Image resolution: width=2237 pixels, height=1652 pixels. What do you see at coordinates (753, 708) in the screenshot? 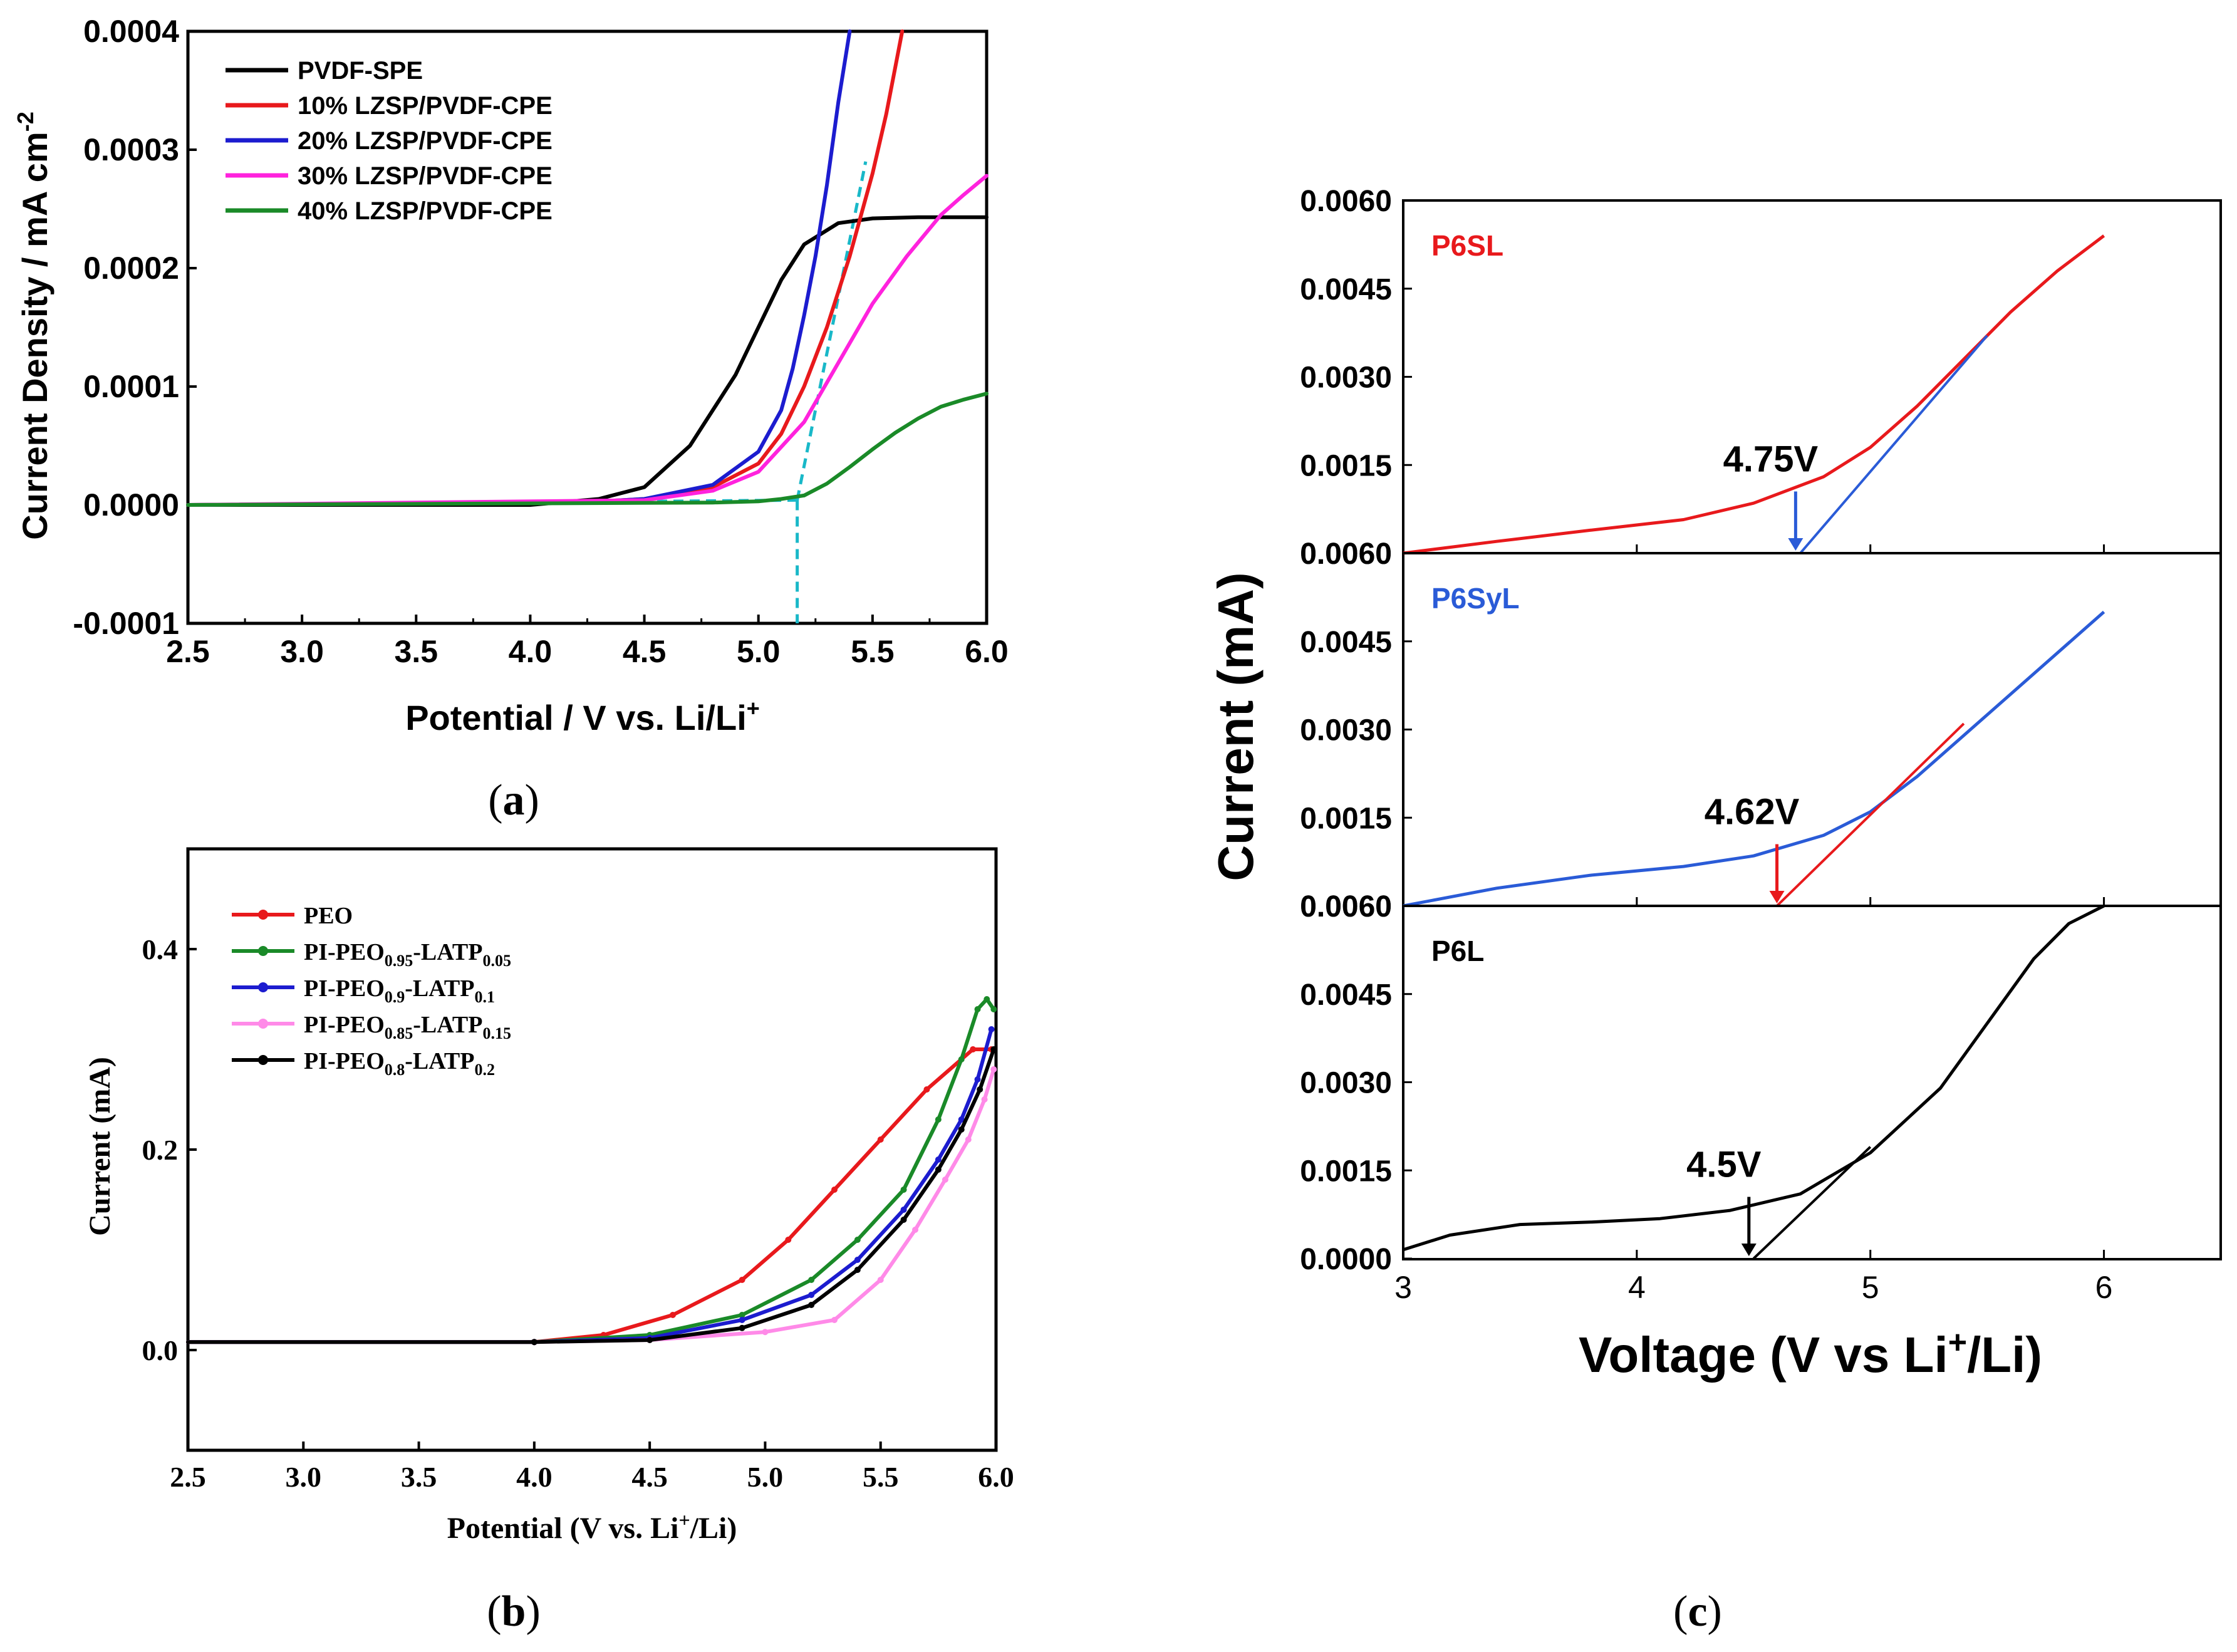
I see `panel-a-x-axis-label-sup: +` at bounding box center [753, 708].